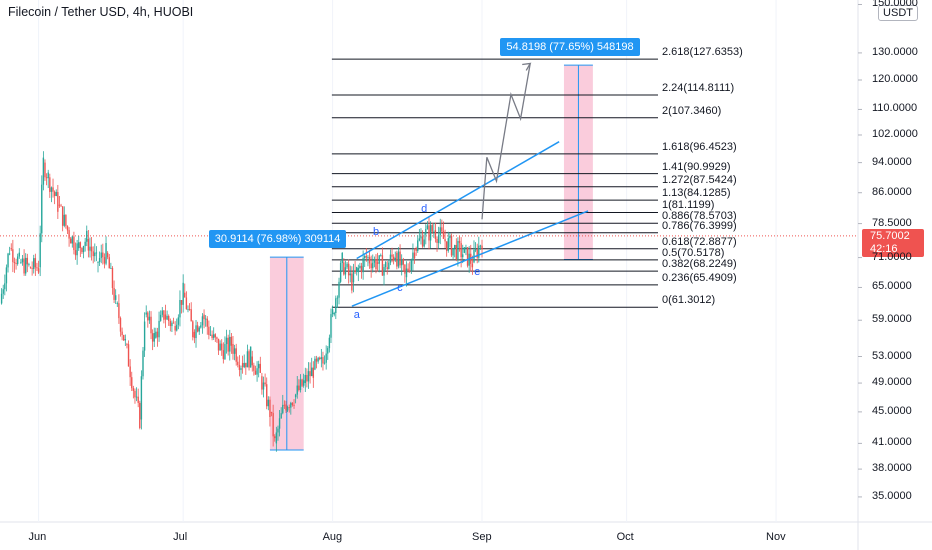  What do you see at coordinates (101, 12) in the screenshot?
I see `chart-title: Filecoin / Tether USD, 4h, HUOBI` at bounding box center [101, 12].